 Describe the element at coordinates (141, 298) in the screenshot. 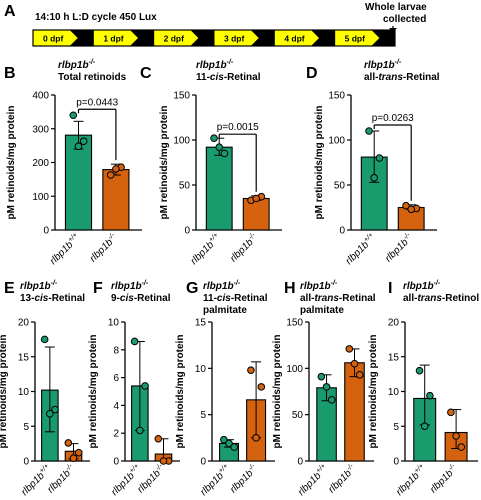

I see `panel-subtitle: 9-cis-Retinal` at that location.